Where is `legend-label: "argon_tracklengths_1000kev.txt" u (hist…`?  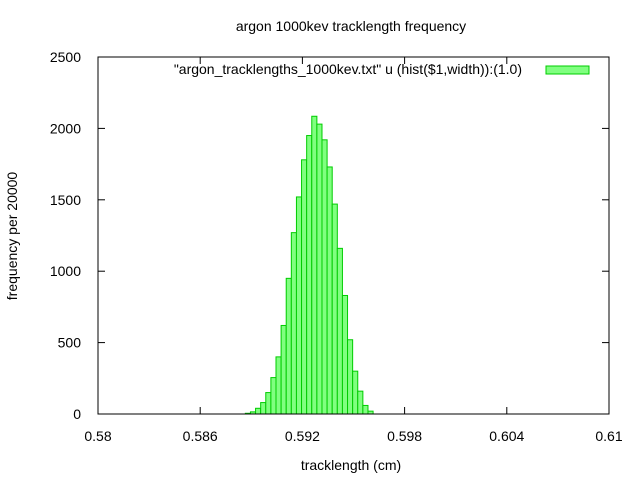 legend-label: "argon_tracklengths_1000kev.txt" u (hist… is located at coordinates (348, 69).